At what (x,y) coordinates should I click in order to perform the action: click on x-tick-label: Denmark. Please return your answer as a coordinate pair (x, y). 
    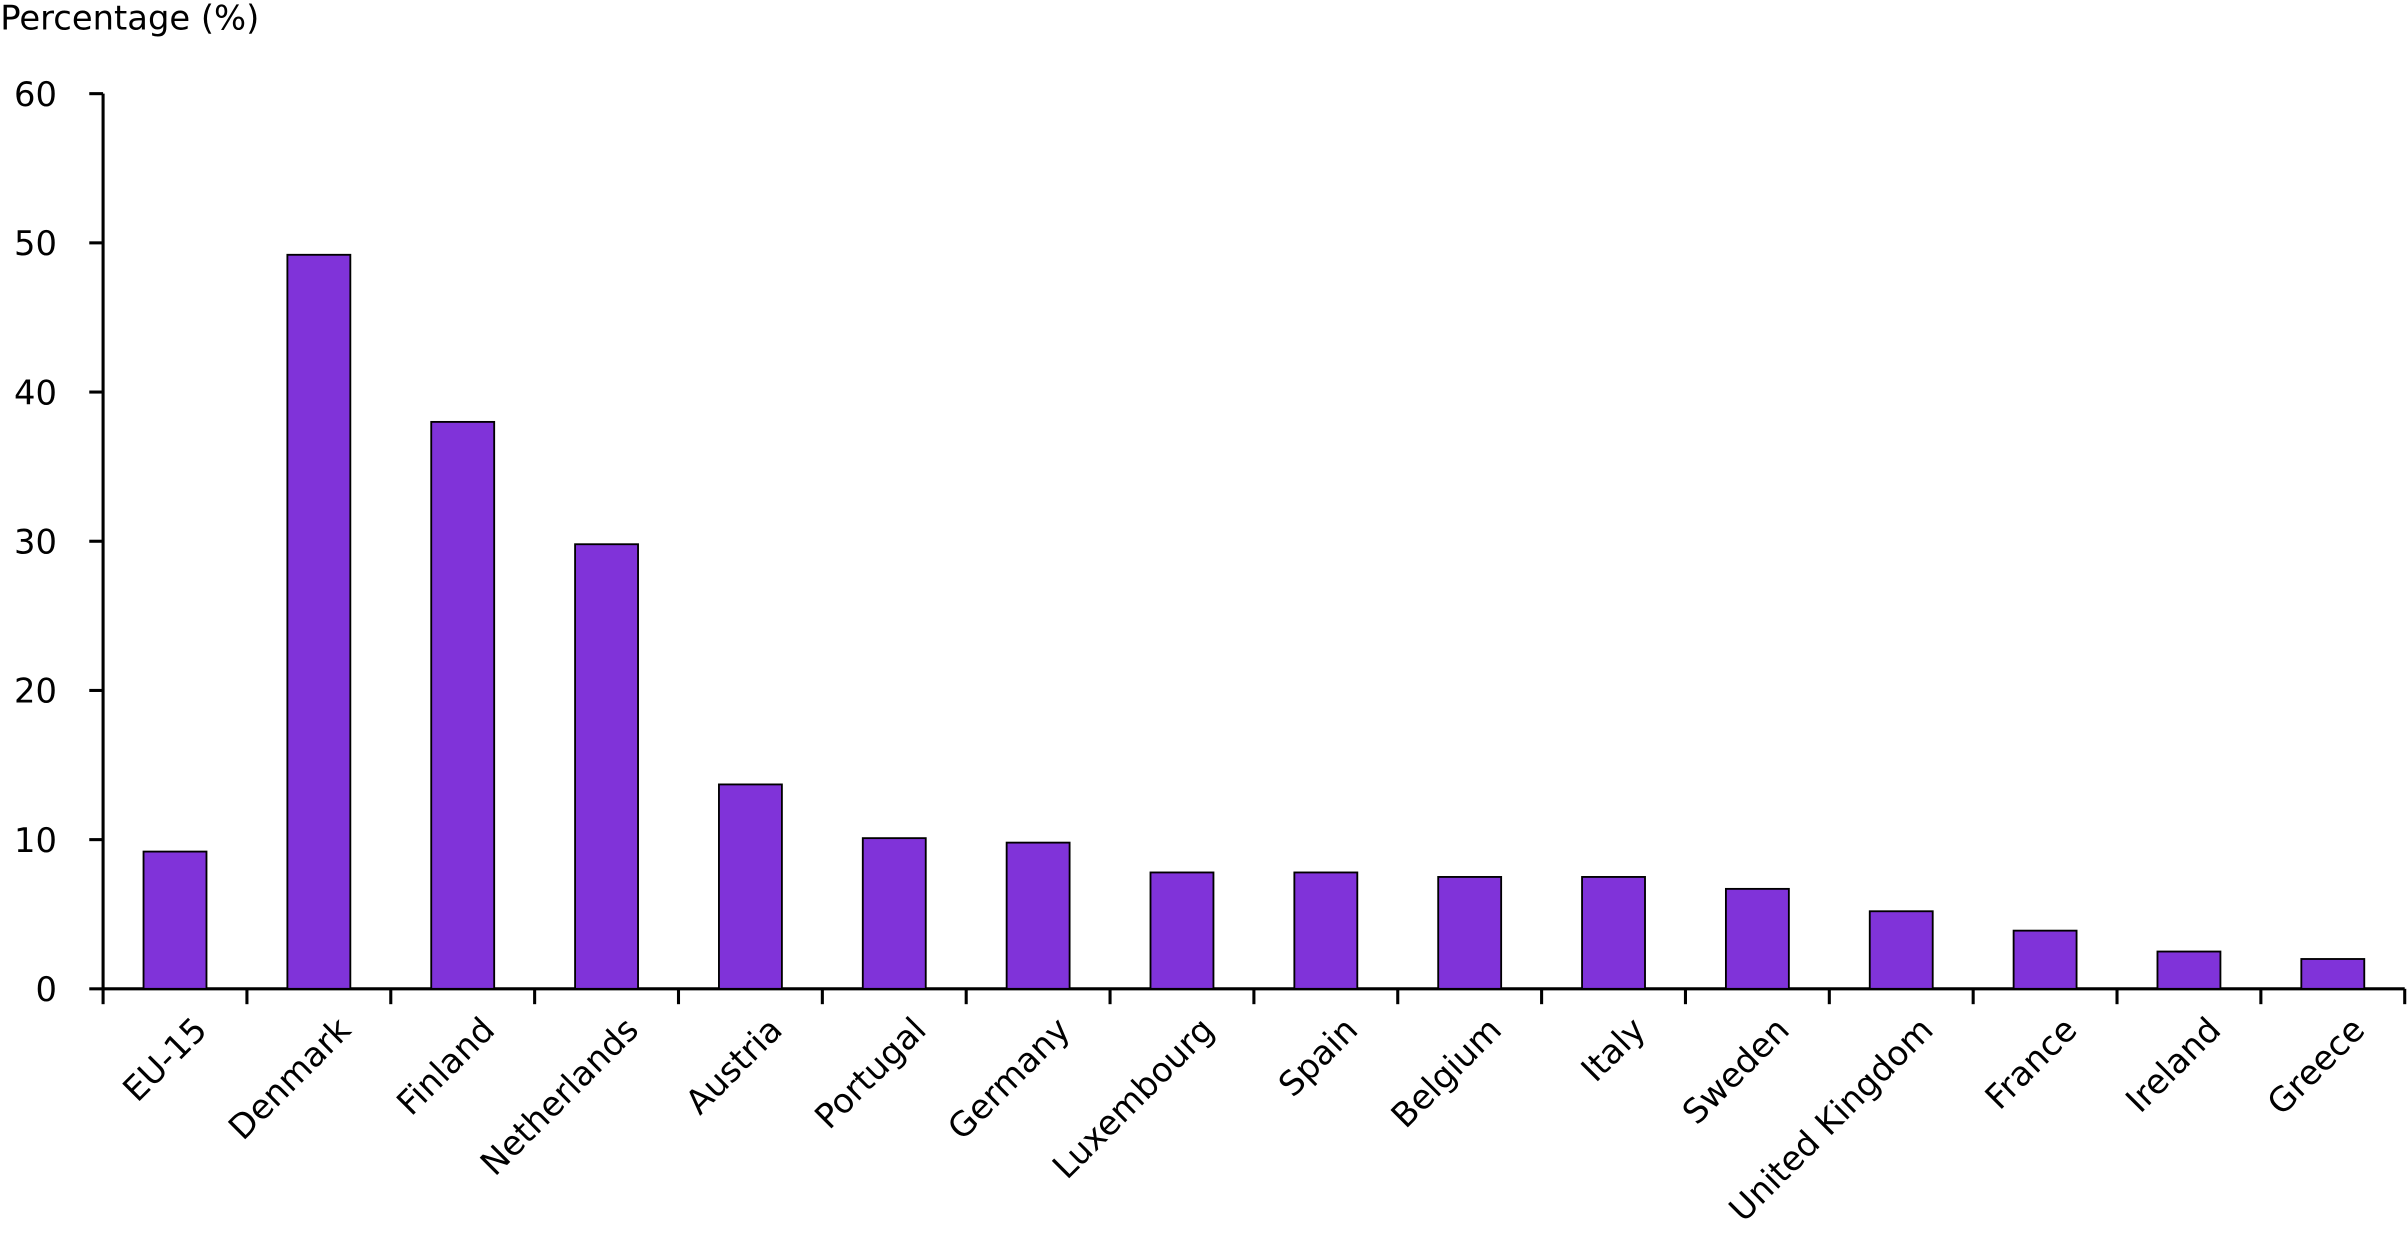
    Looking at the image, I should click on (290, 1079).